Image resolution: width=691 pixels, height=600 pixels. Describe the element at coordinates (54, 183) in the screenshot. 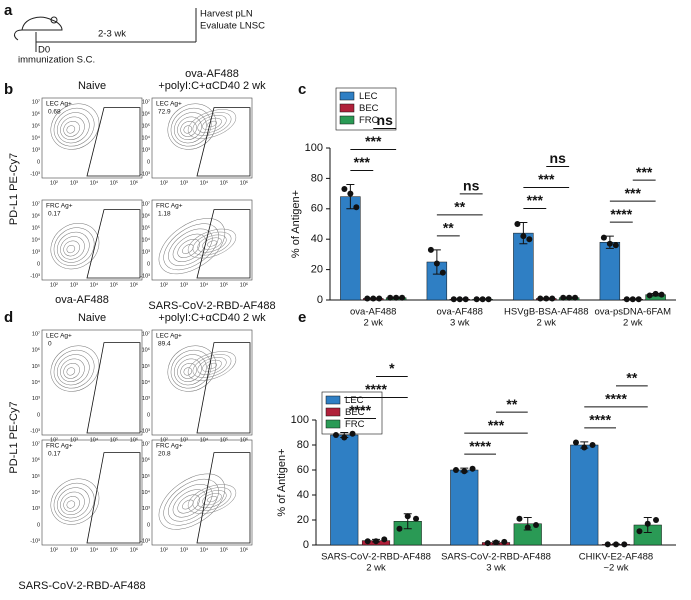

I see `flow-x-tick-label: 10²` at that location.